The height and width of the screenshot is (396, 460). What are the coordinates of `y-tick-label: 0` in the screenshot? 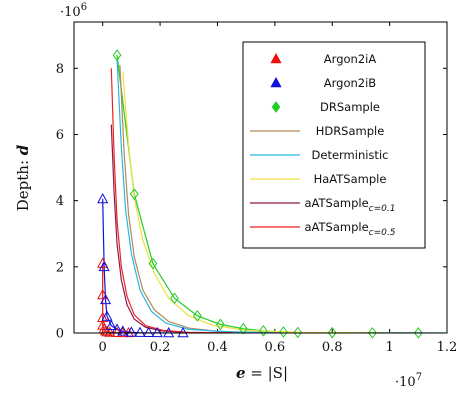 It's located at (60, 334).